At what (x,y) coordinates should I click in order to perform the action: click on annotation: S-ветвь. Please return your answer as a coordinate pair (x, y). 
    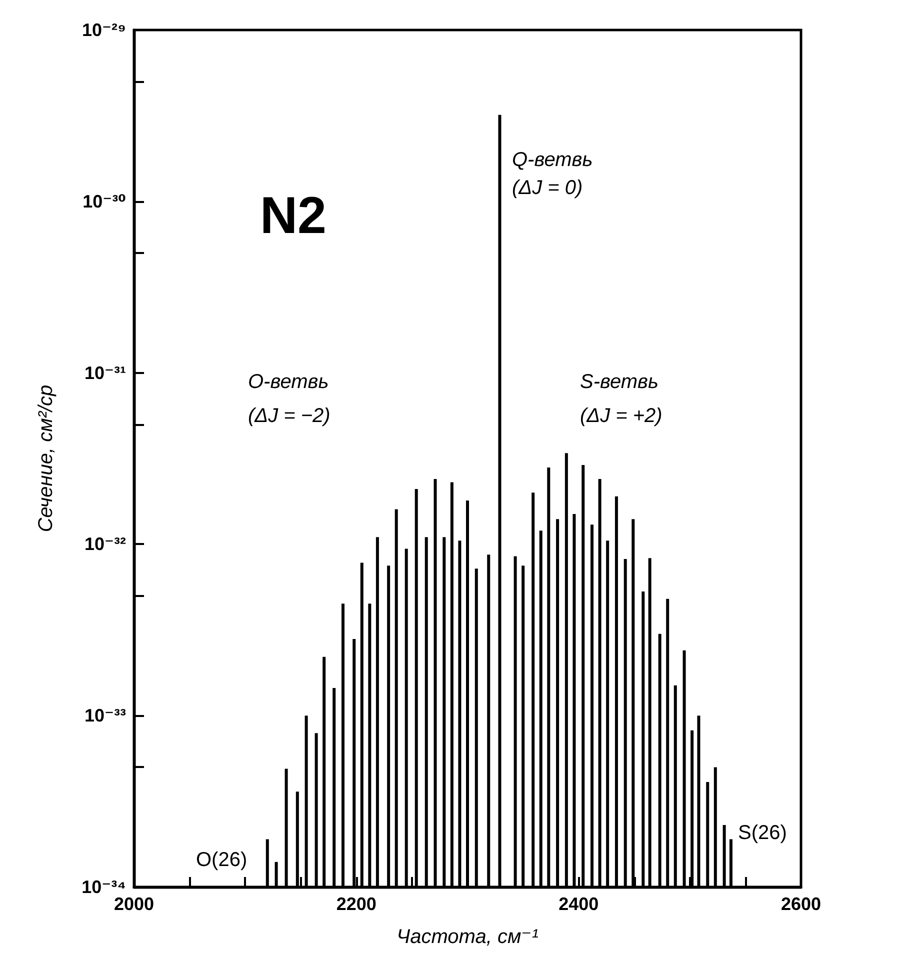
    Looking at the image, I should click on (619, 382).